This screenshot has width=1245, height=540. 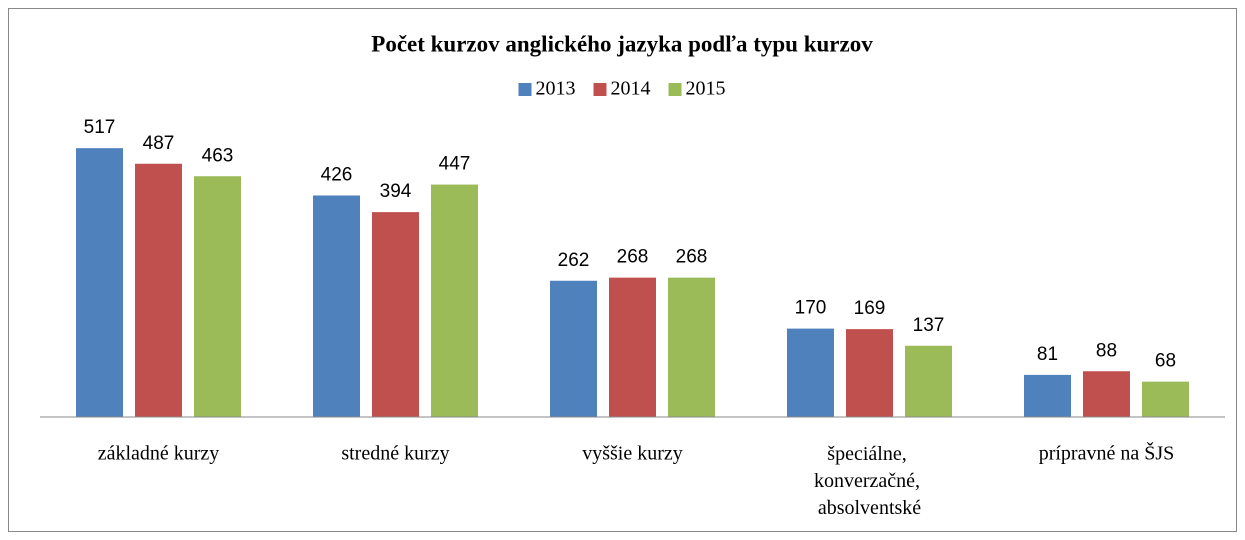 I want to click on legend: 2013 2014 2015, so click(x=622, y=89).